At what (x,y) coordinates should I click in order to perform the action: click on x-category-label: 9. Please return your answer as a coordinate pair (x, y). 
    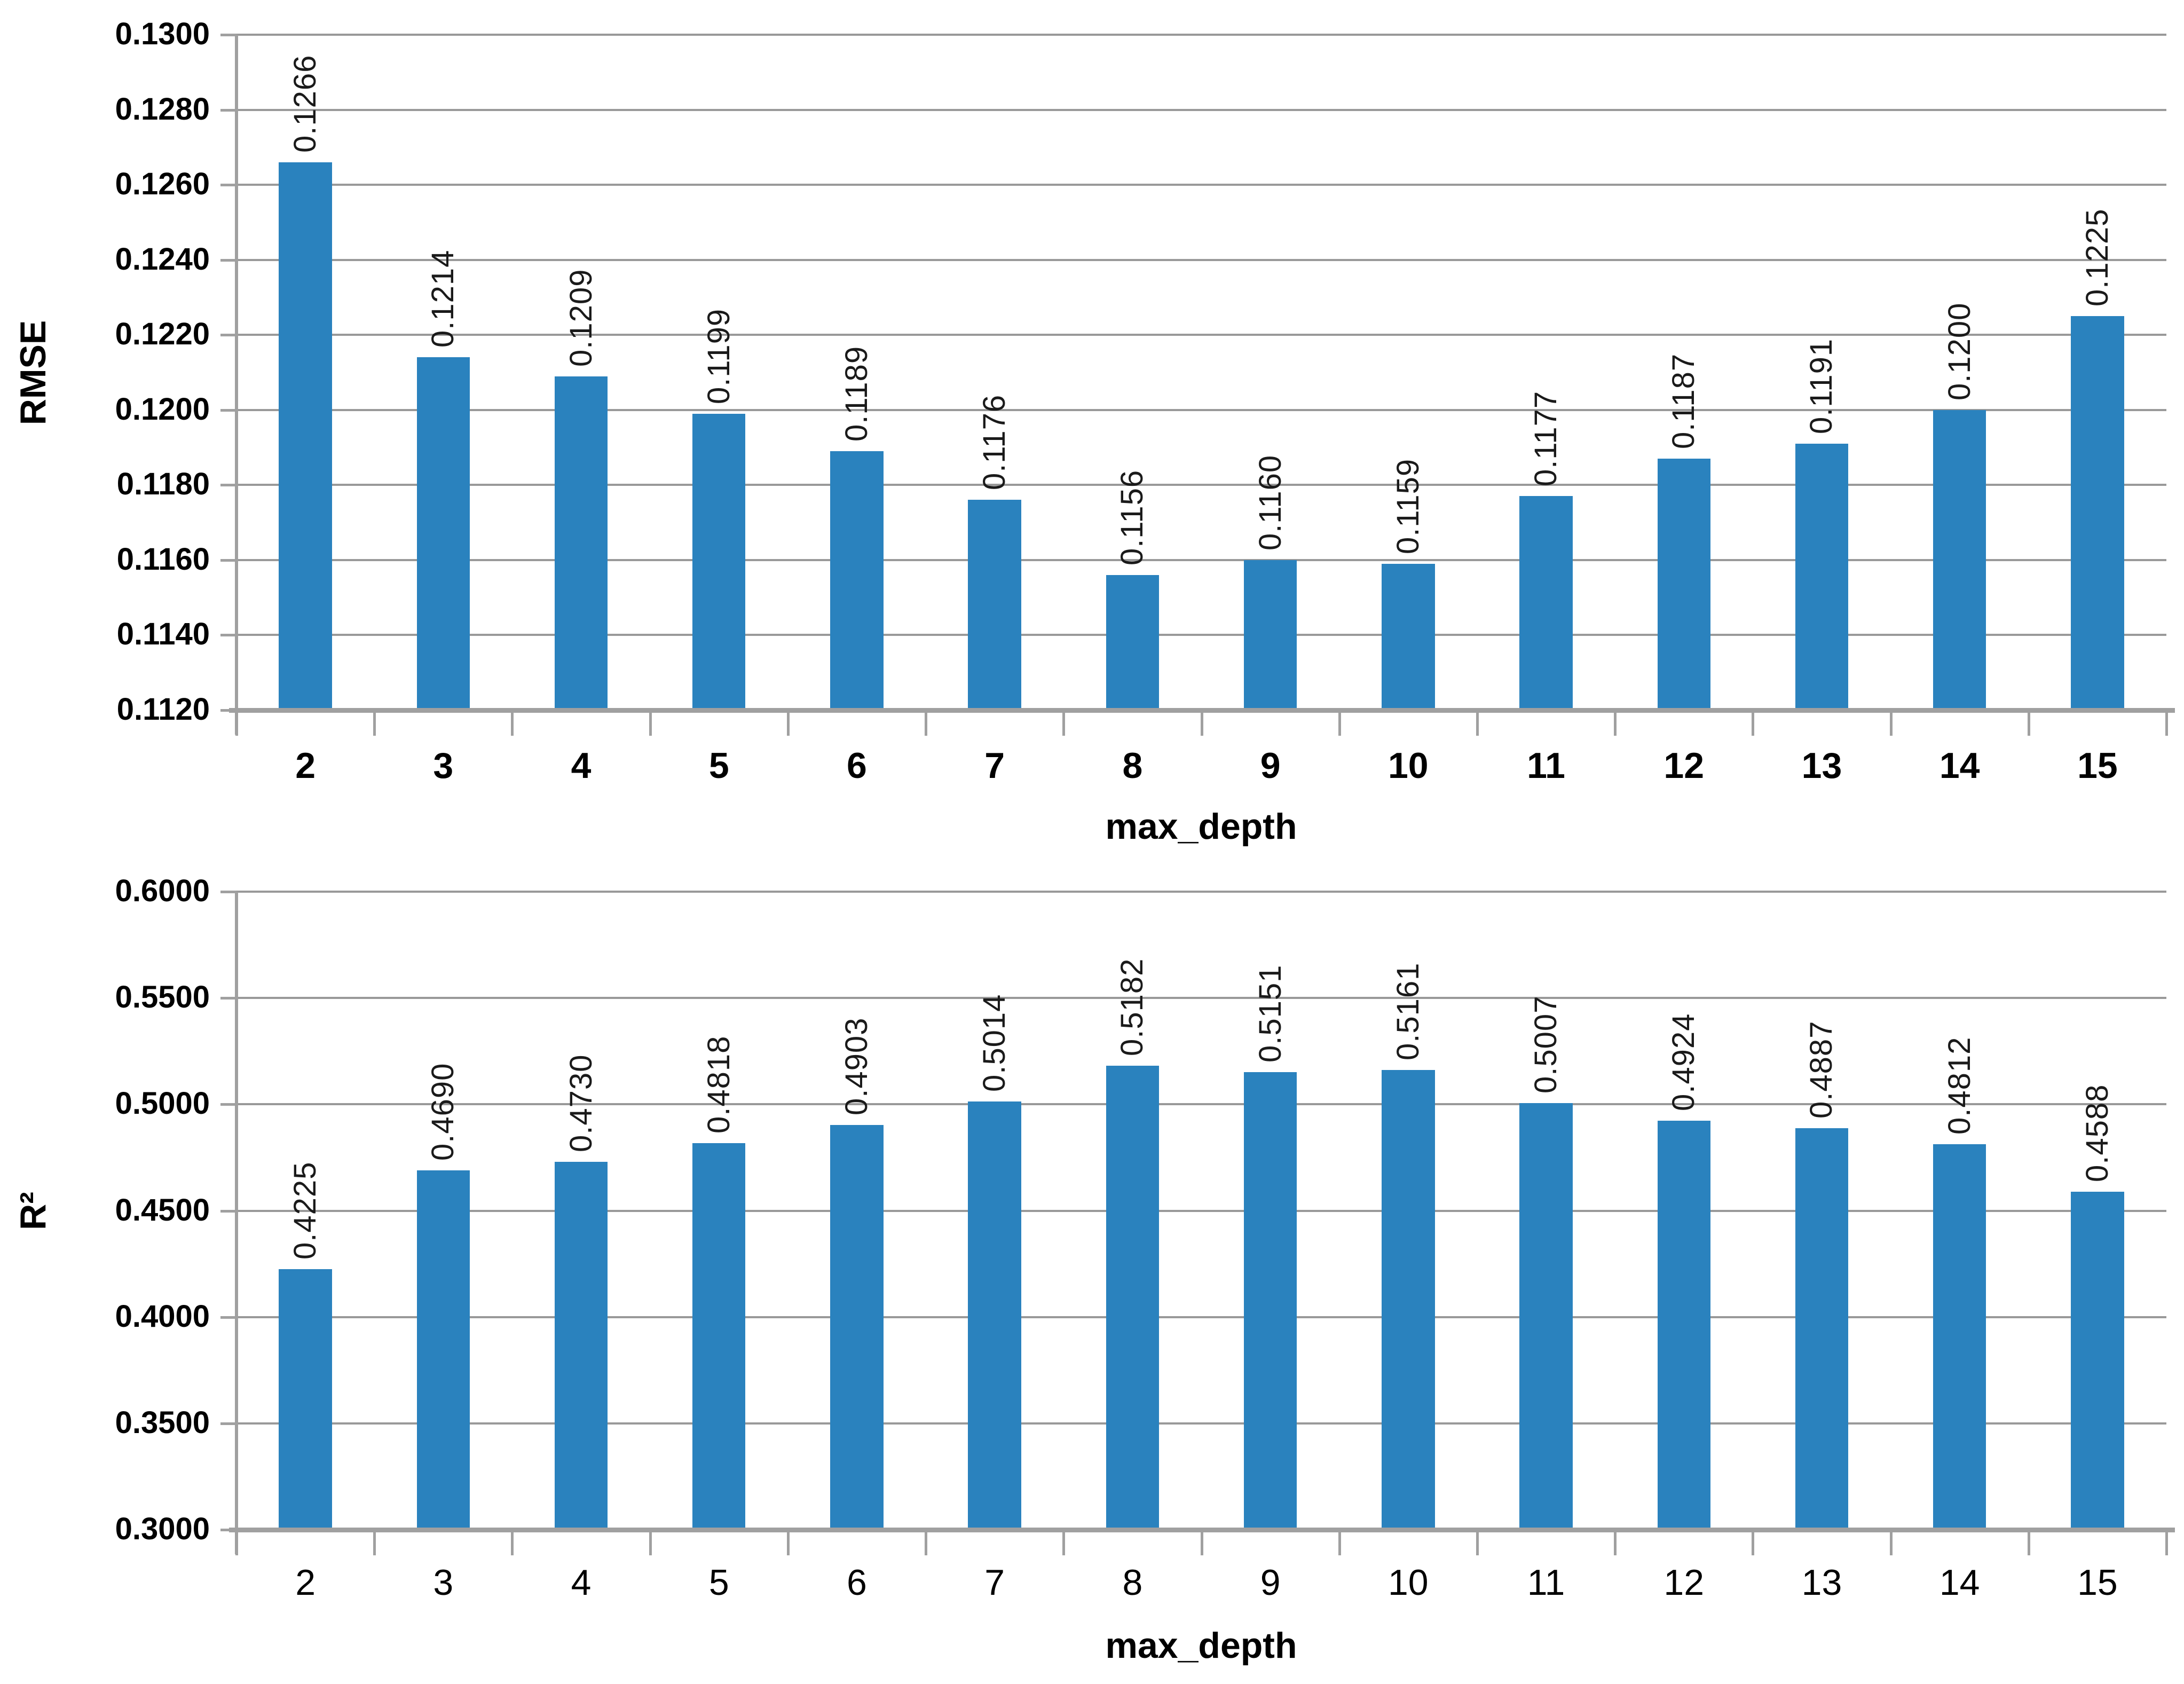
    Looking at the image, I should click on (1270, 1582).